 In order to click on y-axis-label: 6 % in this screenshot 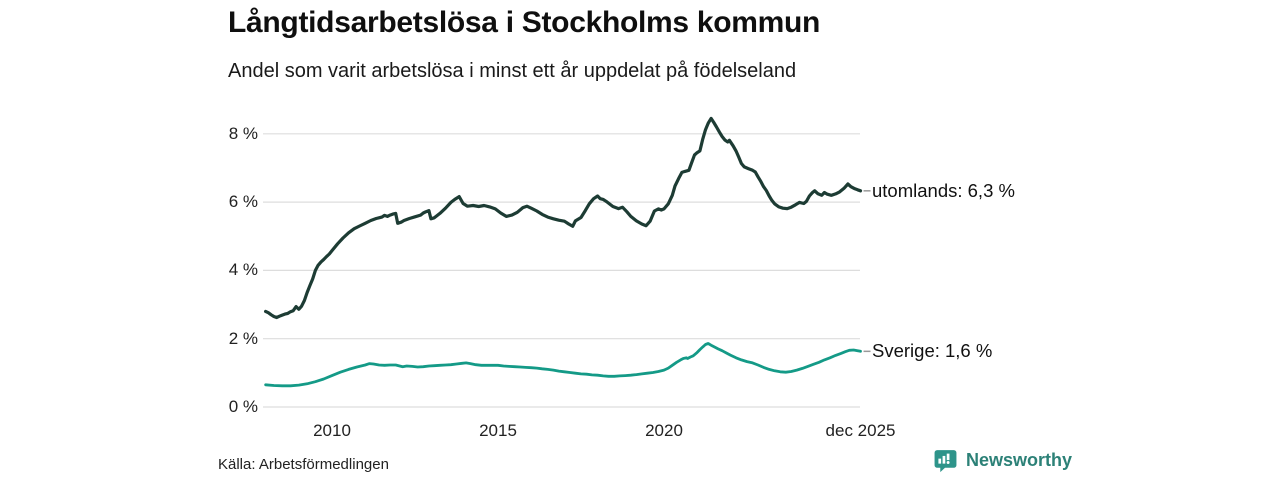, I will do `click(243, 202)`.